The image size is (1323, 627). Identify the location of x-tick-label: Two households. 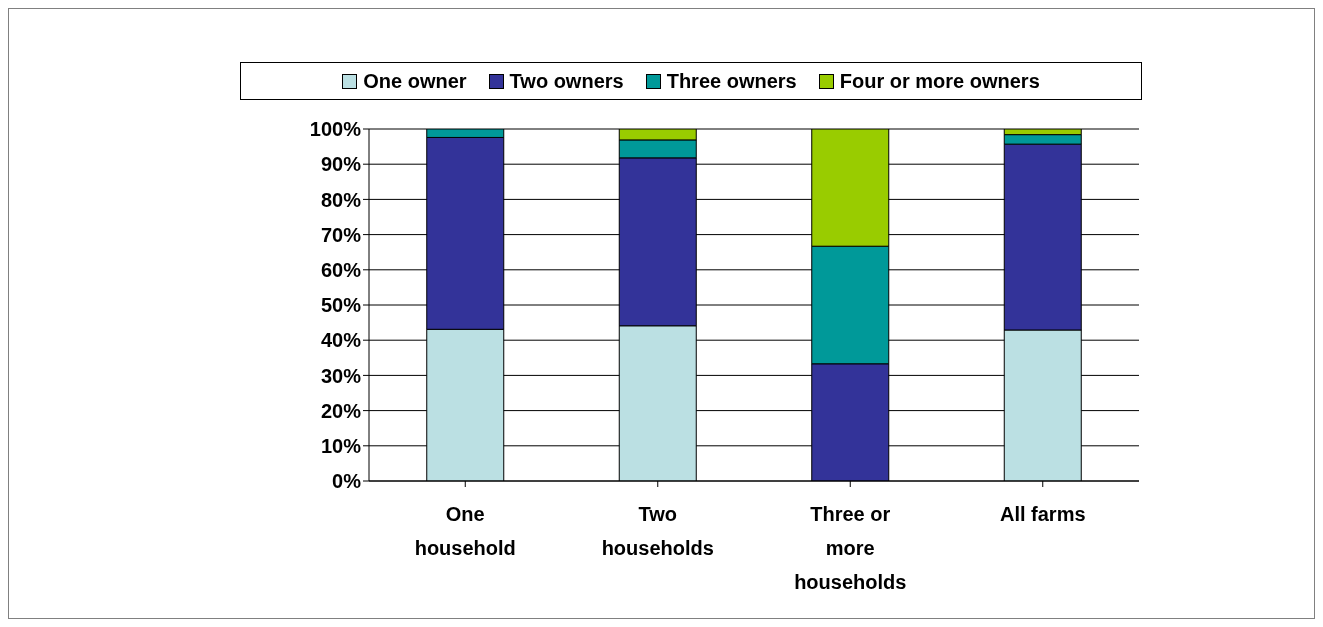
(657, 531).